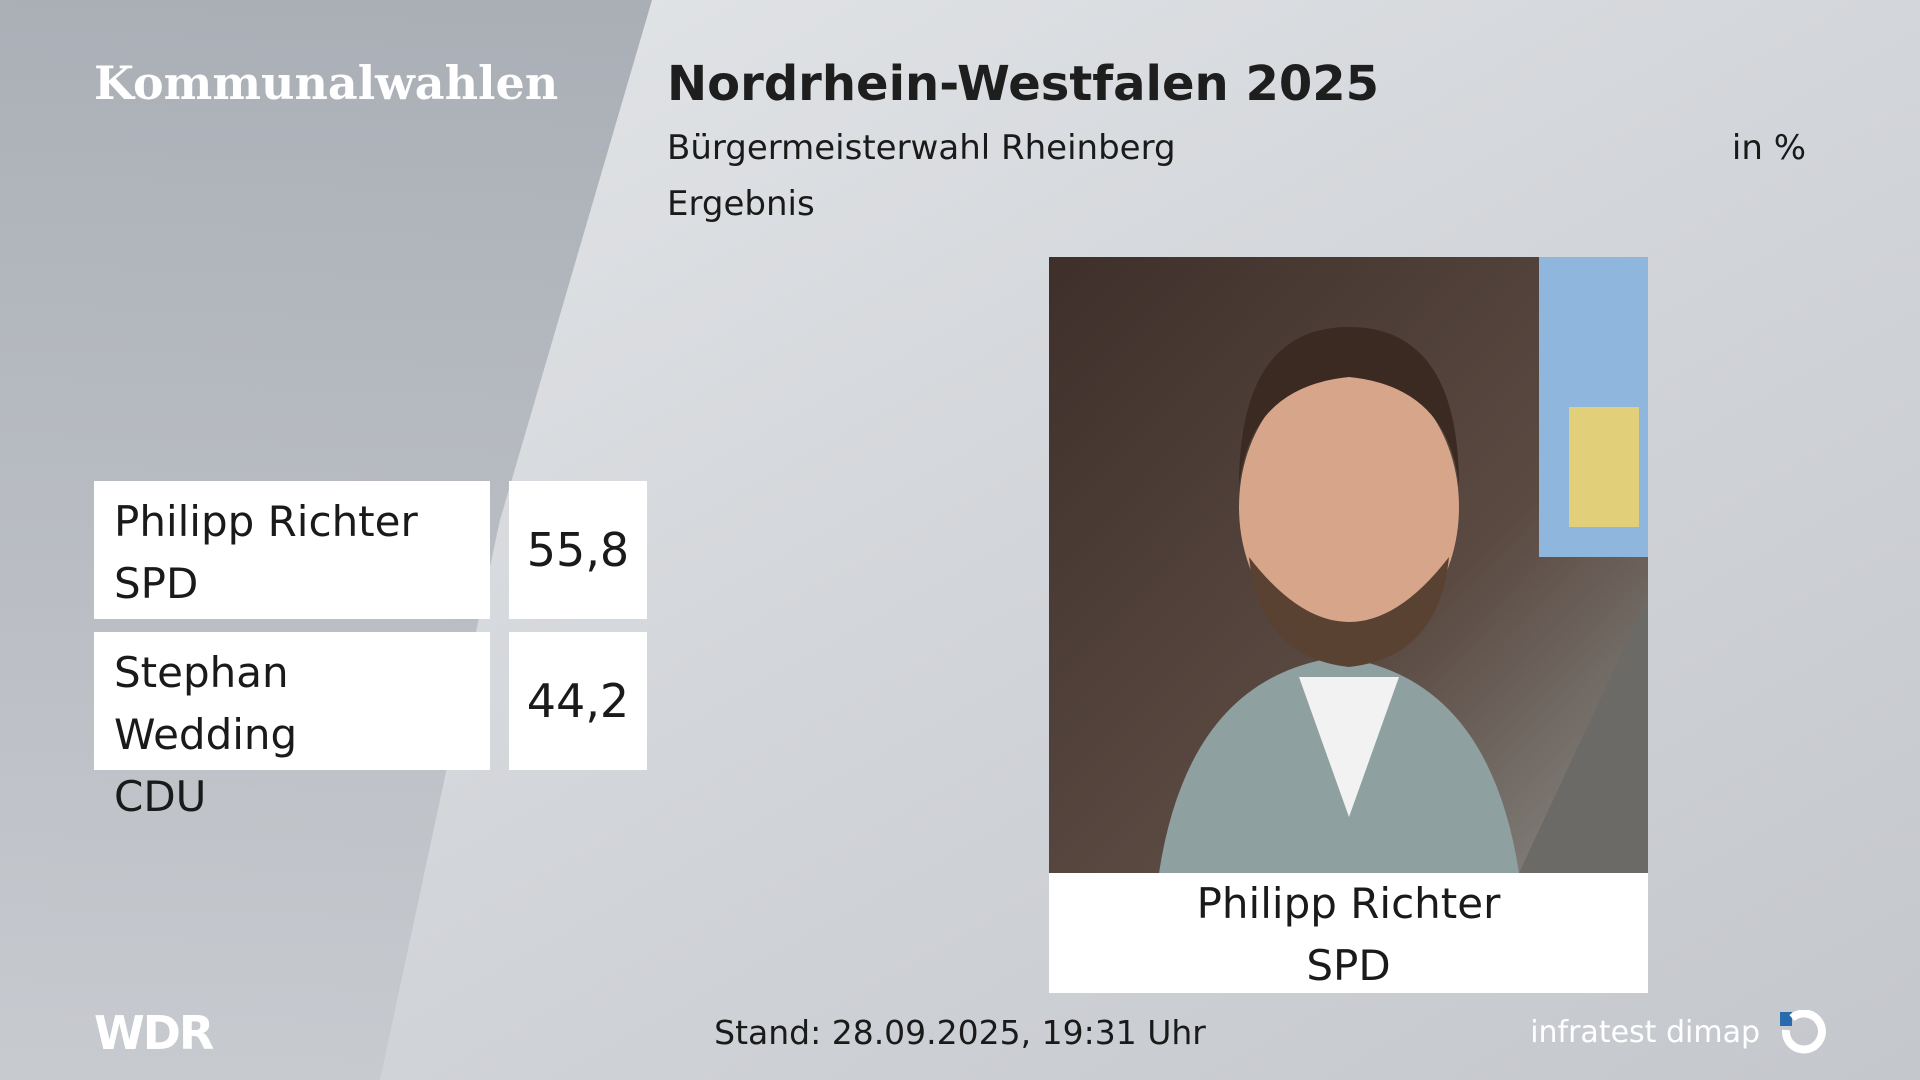 This screenshot has width=1920, height=1080. Describe the element at coordinates (266, 521) in the screenshot. I see `candidate-name: Philipp Richter` at that location.